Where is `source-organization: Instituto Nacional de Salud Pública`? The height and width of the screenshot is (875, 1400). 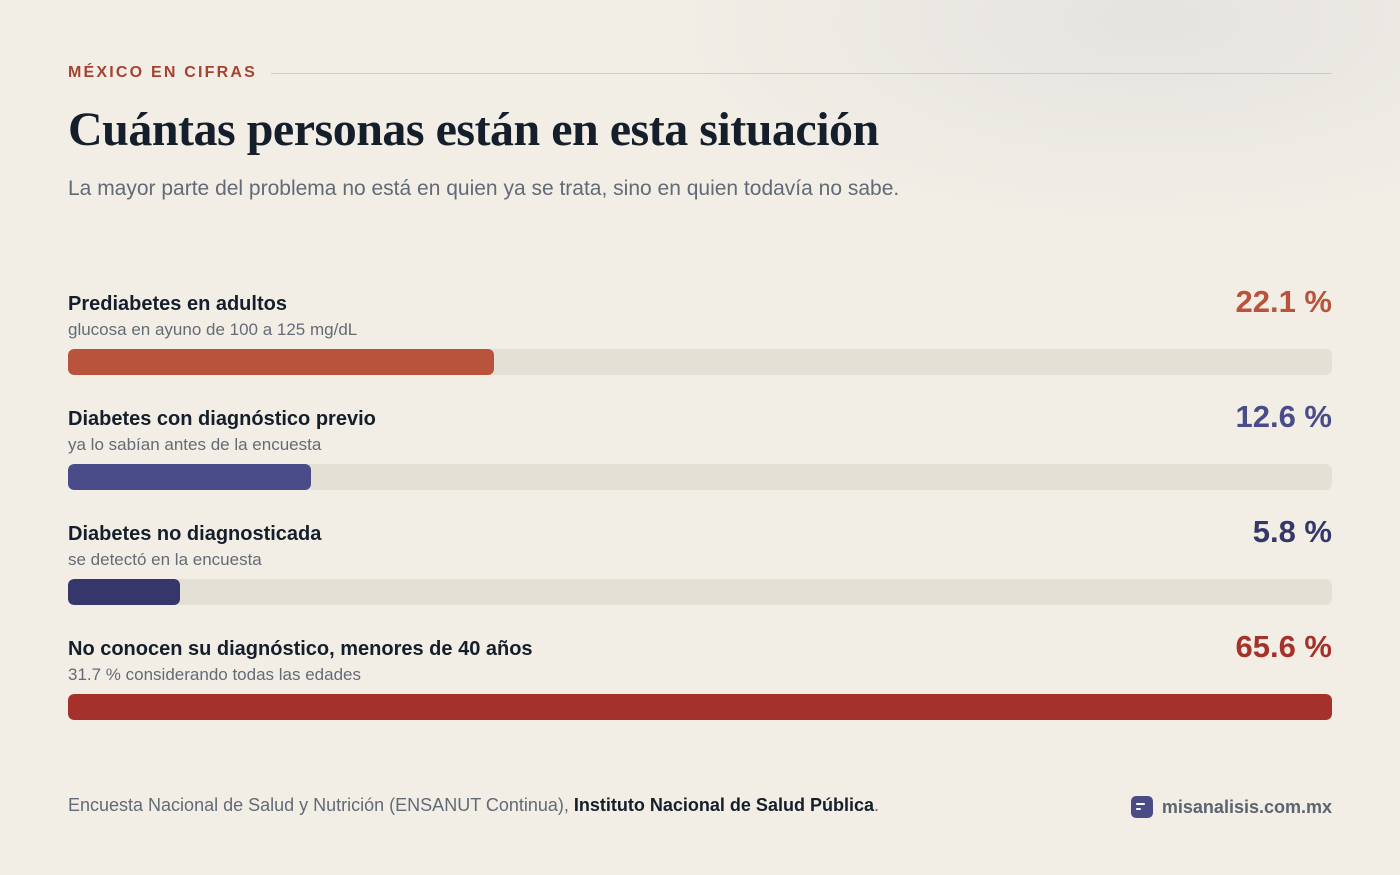
source-organization: Instituto Nacional de Salud Pública is located at coordinates (723, 805).